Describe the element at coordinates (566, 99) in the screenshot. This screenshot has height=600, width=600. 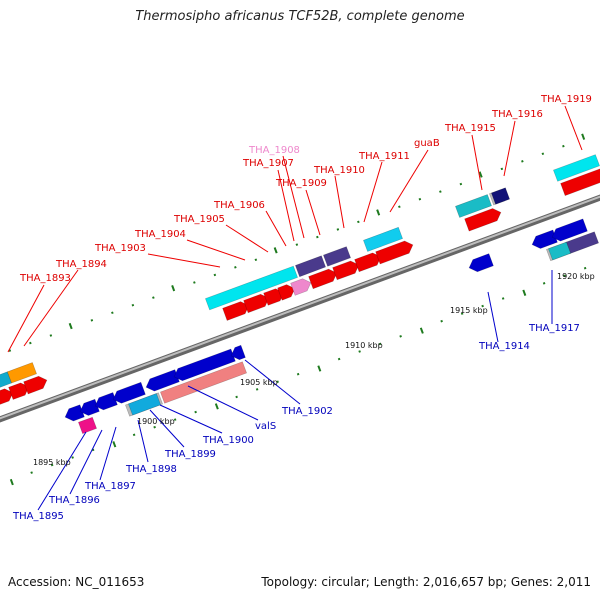
I see `gene-label-forward: THA_1919` at that location.